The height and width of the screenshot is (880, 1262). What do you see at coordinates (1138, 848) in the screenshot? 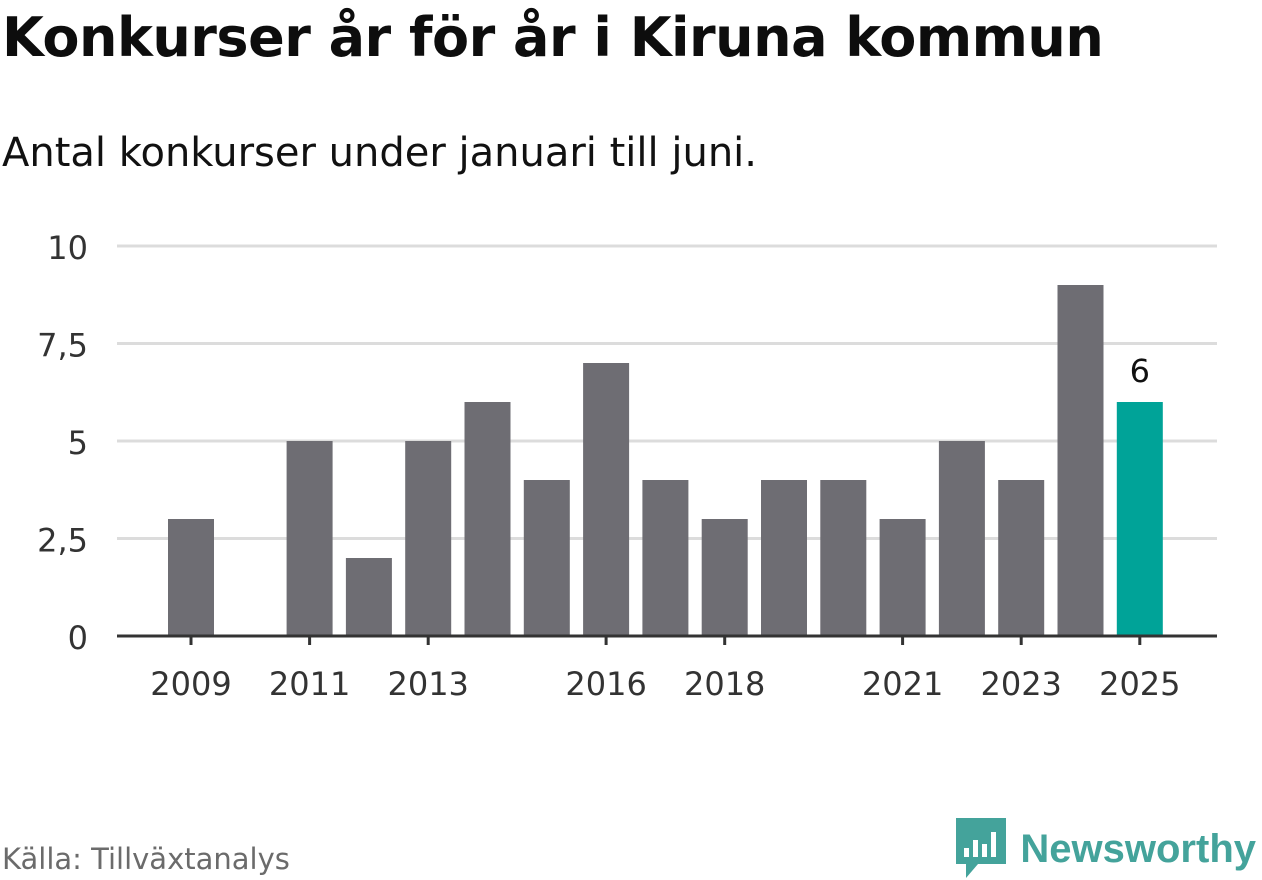
I see `brand-name: Newsworthy` at bounding box center [1138, 848].